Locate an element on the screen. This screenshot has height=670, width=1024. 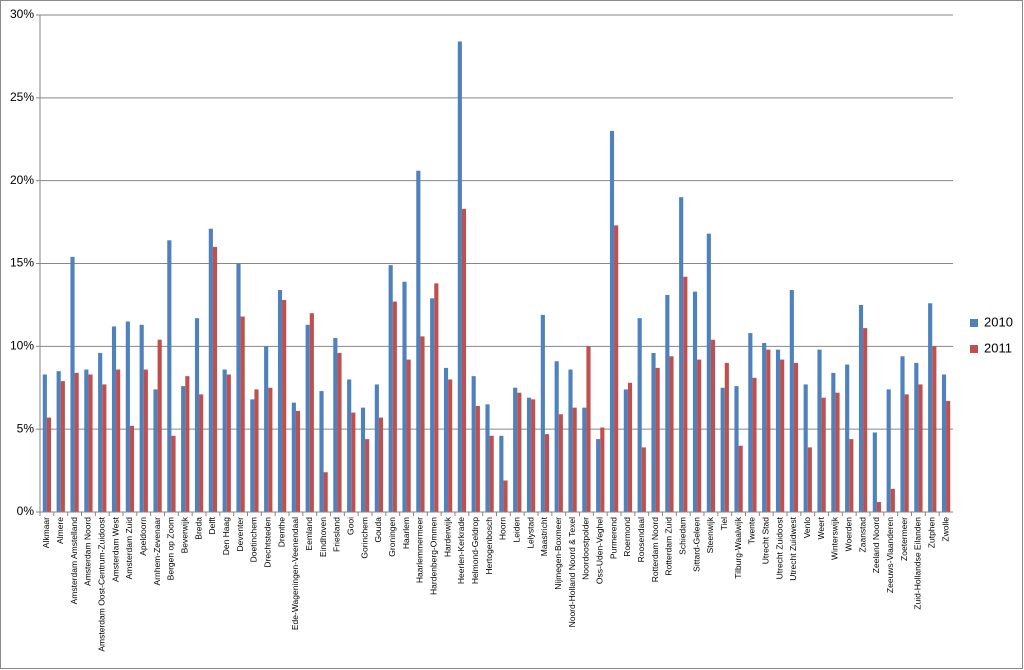
x-tick-label: Amsterdam Amstelland is located at coordinates (74, 561).